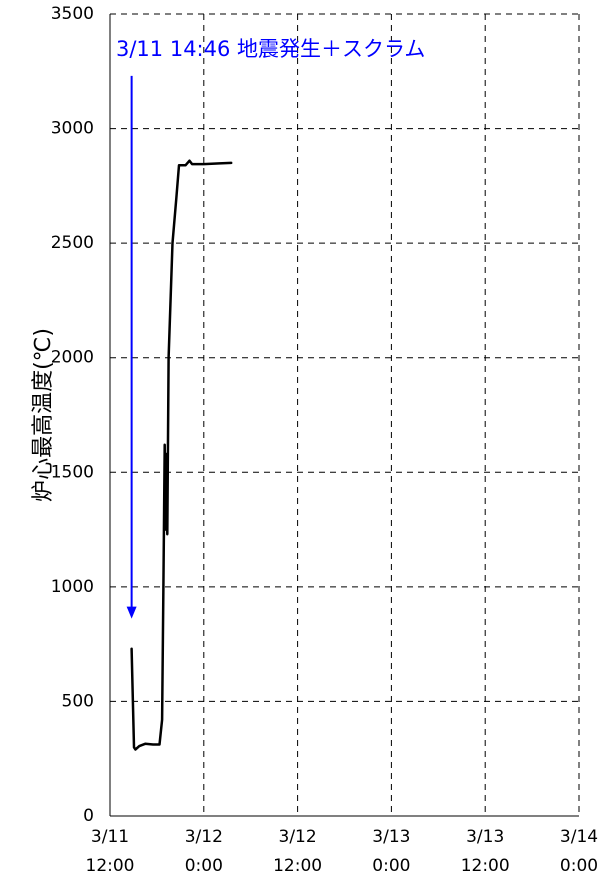 This screenshot has height=880, width=612. Describe the element at coordinates (78, 701) in the screenshot. I see `y-tick-label: 500` at that location.